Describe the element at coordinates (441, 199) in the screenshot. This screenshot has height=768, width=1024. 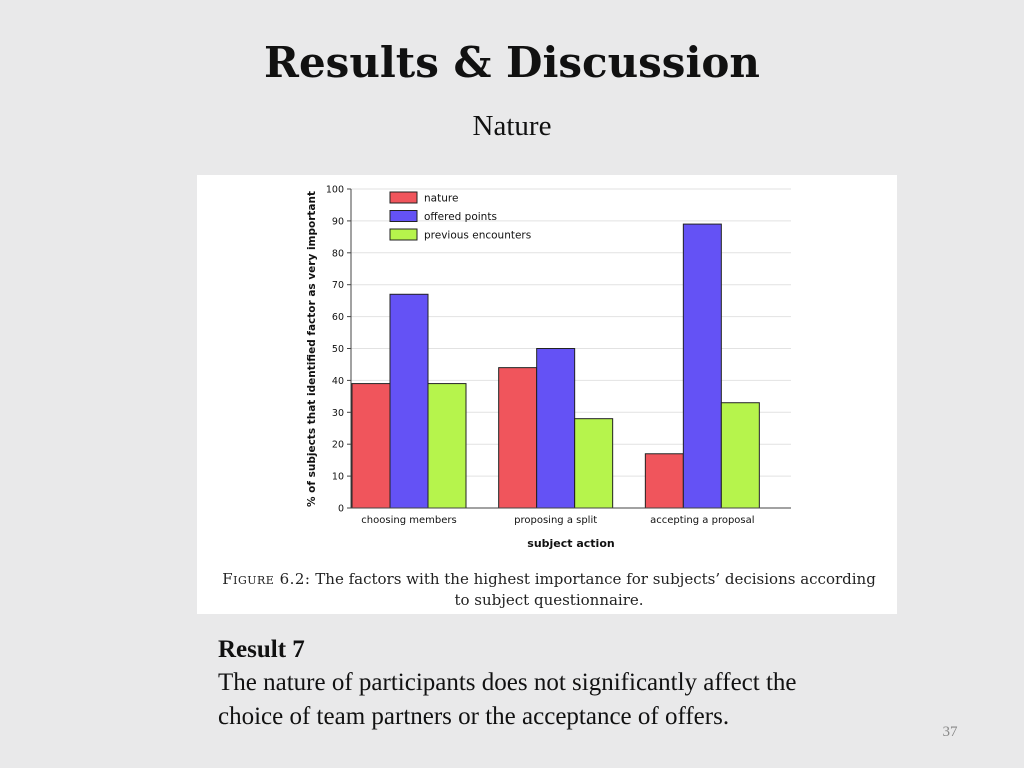
I see `legend-label: nature` at that location.